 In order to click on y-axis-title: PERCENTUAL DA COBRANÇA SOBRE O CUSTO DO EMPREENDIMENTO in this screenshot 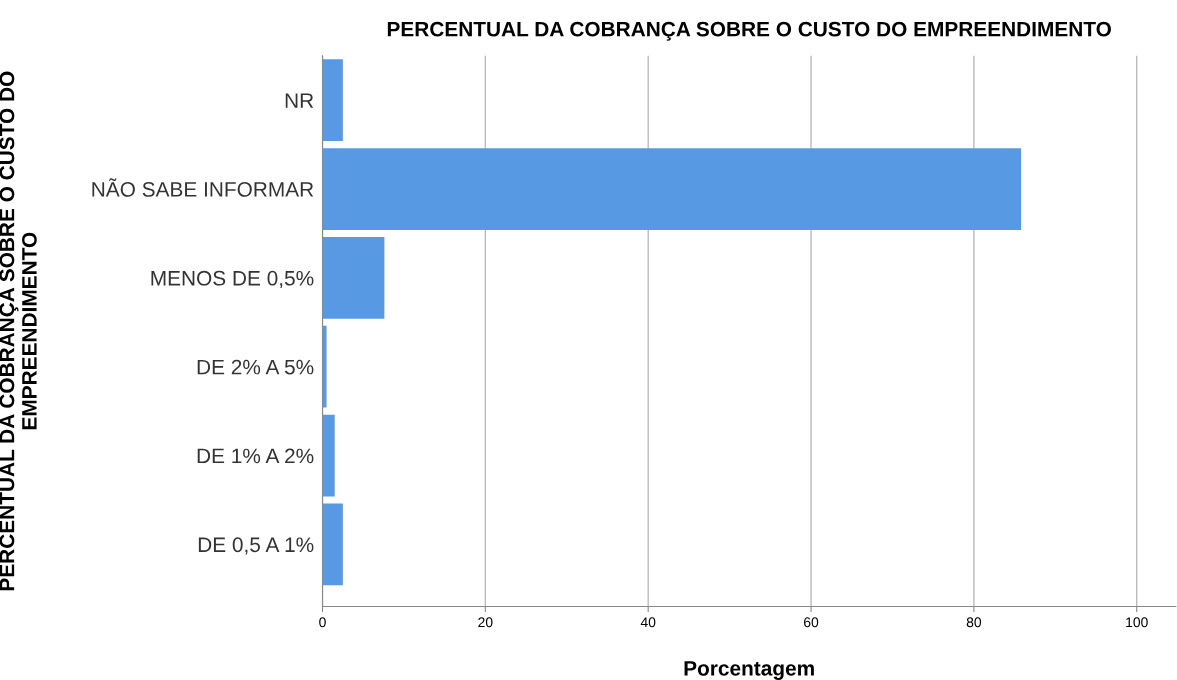, I will do `click(18, 331)`.